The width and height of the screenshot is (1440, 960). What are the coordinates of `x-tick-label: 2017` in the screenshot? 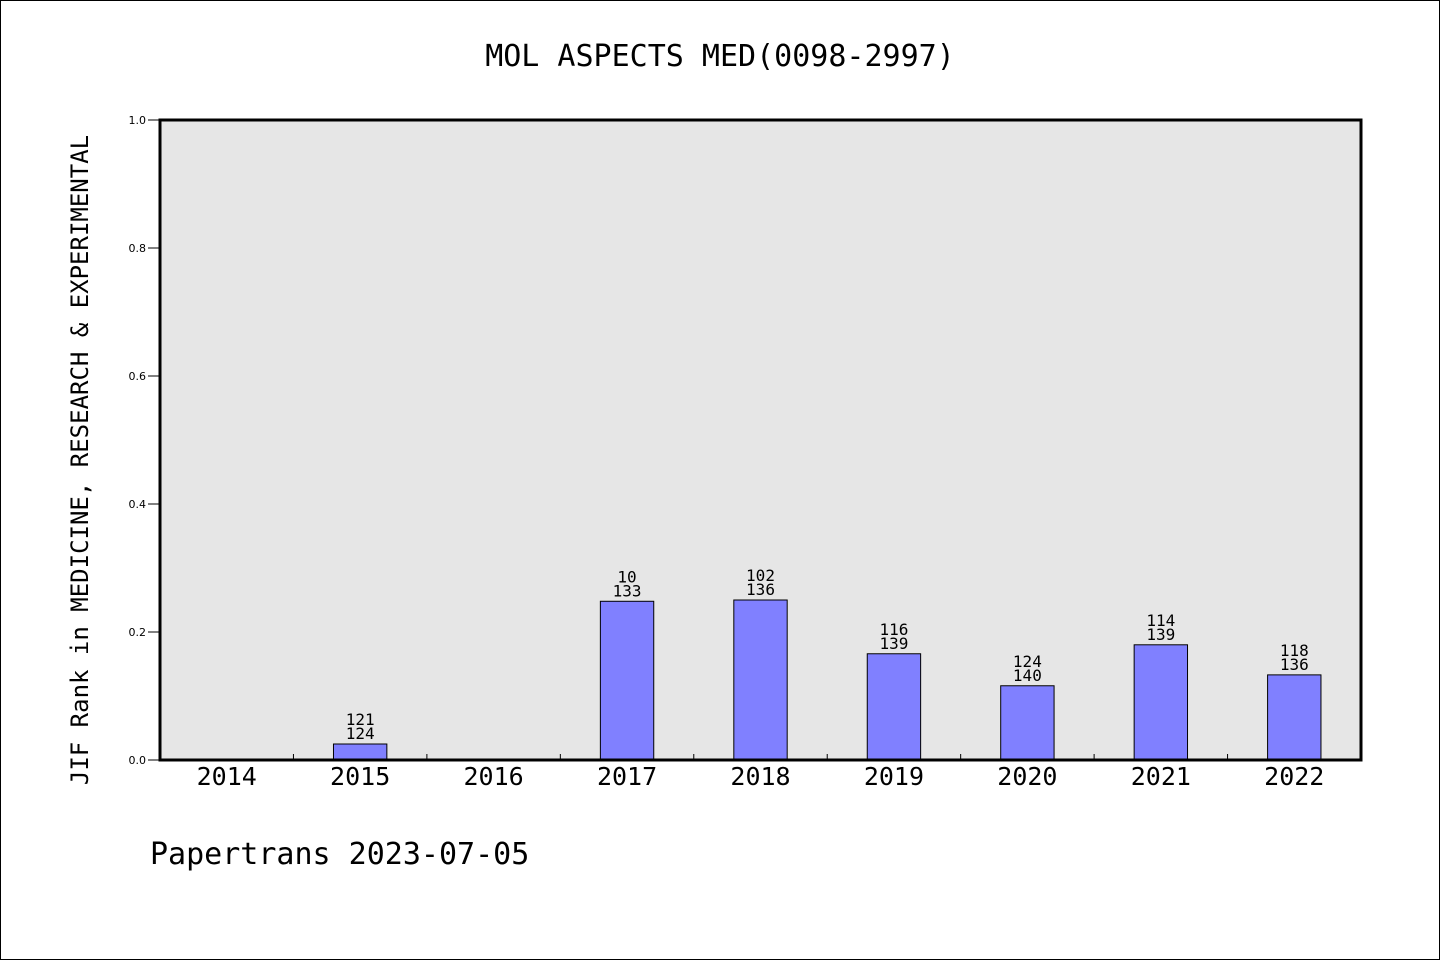 It's located at (627, 776).